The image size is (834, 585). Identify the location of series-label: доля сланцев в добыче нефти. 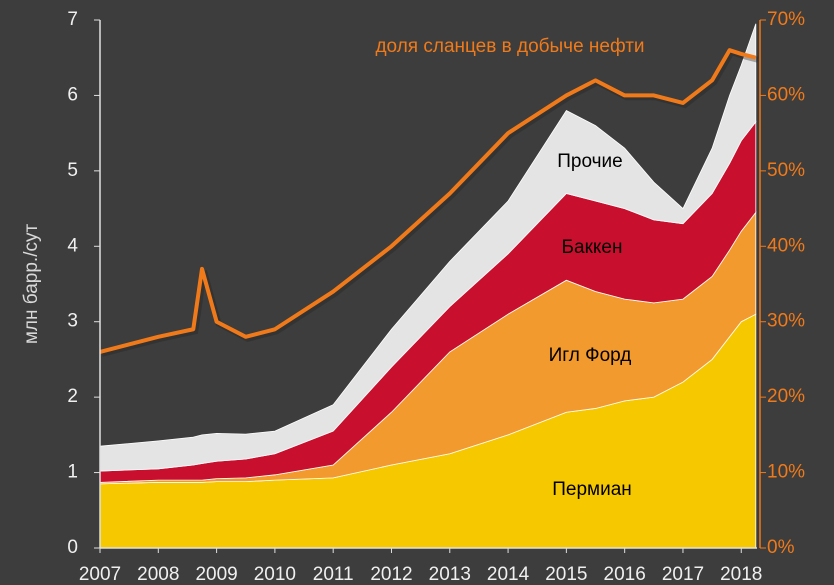
(509, 46).